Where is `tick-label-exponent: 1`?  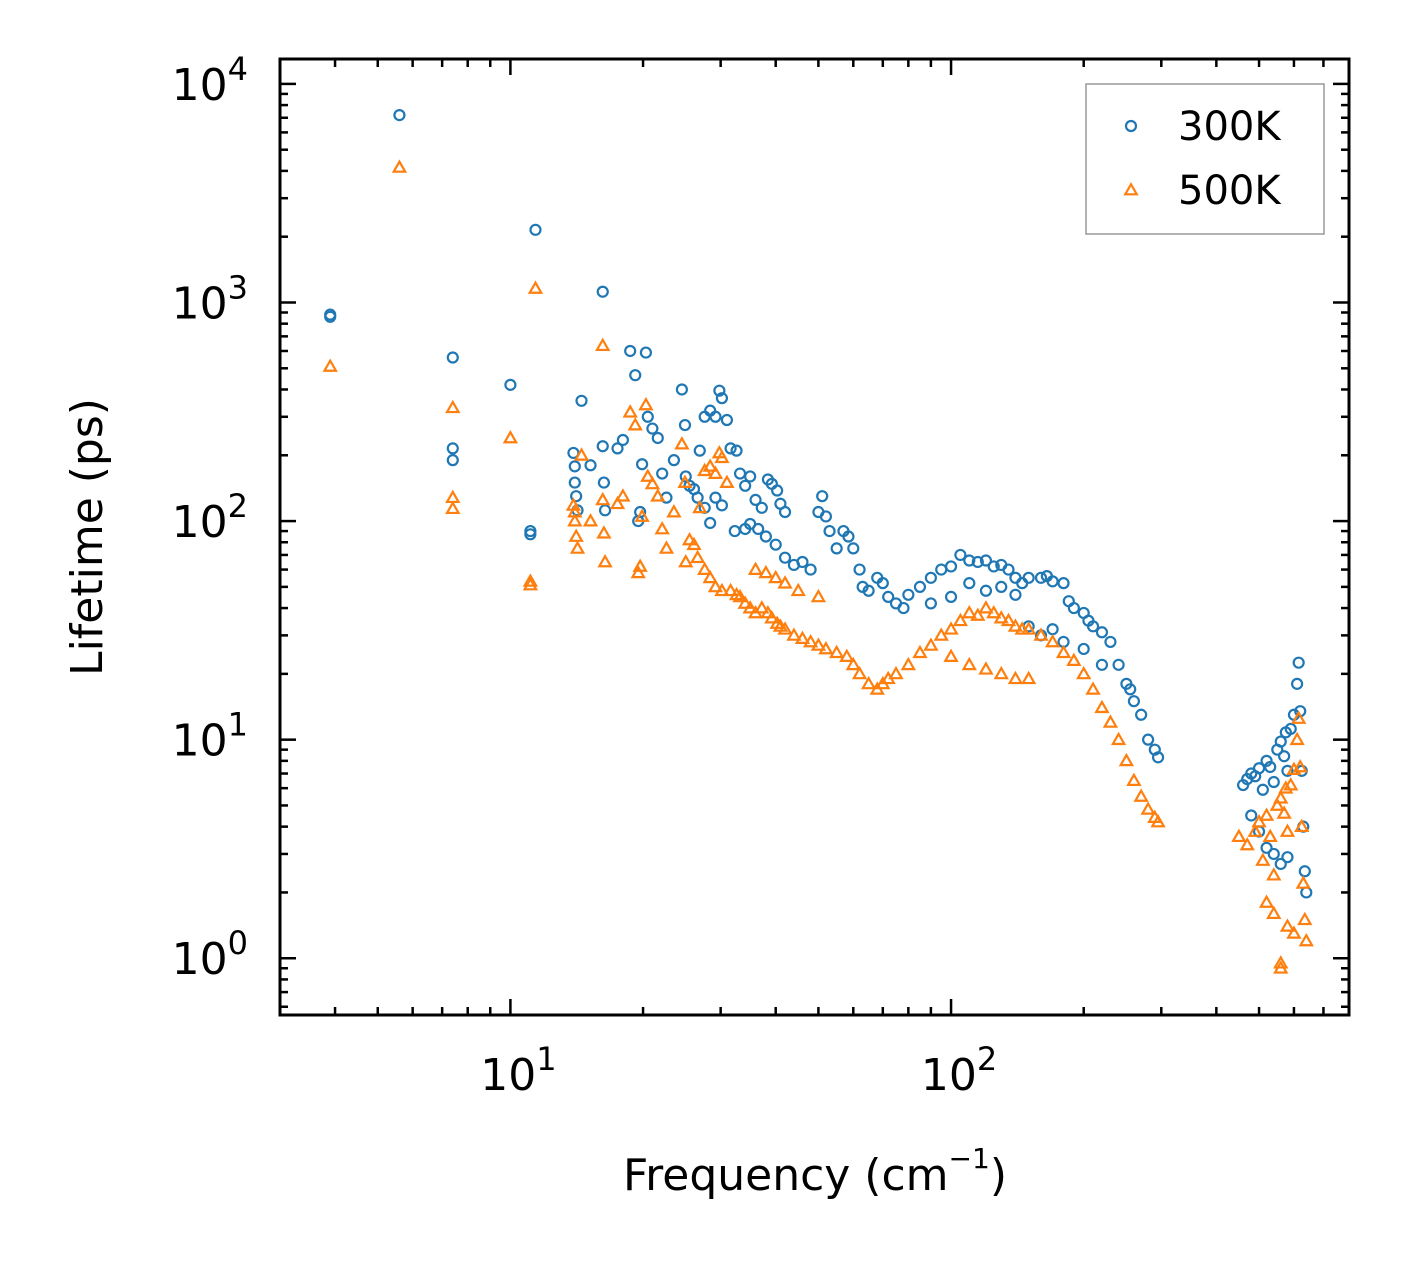
tick-label-exponent: 1 is located at coordinates (238, 725).